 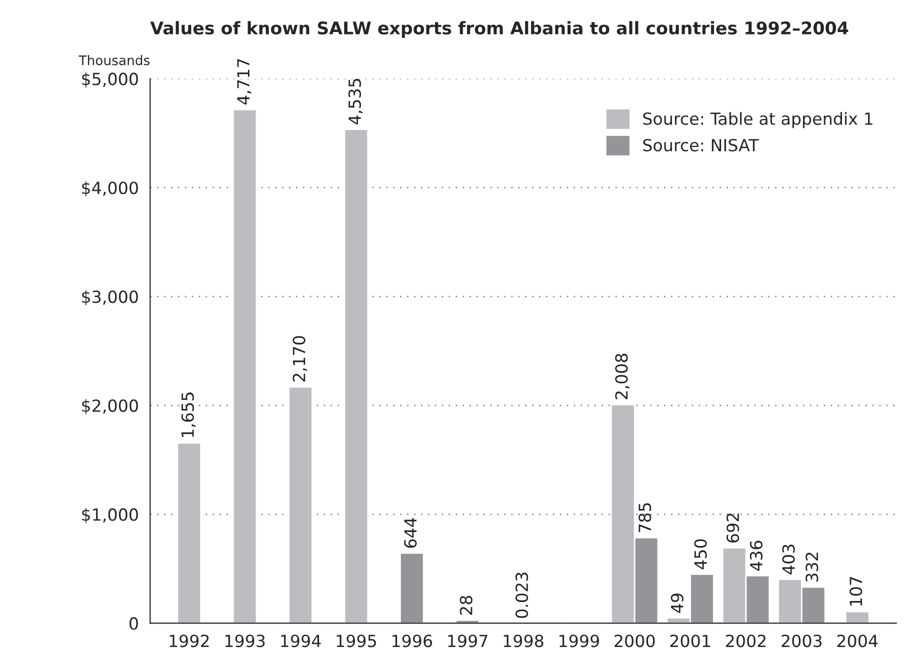 I want to click on data-label: 403, so click(x=788, y=559).